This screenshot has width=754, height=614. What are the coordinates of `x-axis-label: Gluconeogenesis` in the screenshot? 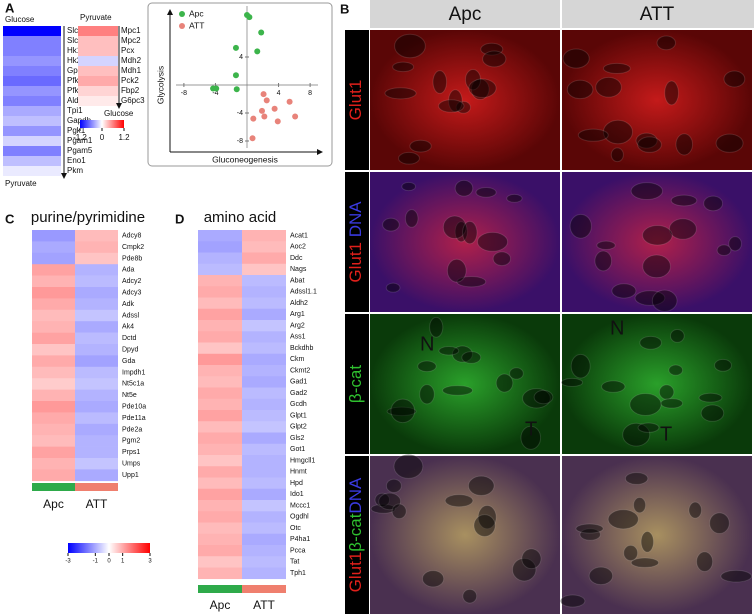 It's located at (245, 159).